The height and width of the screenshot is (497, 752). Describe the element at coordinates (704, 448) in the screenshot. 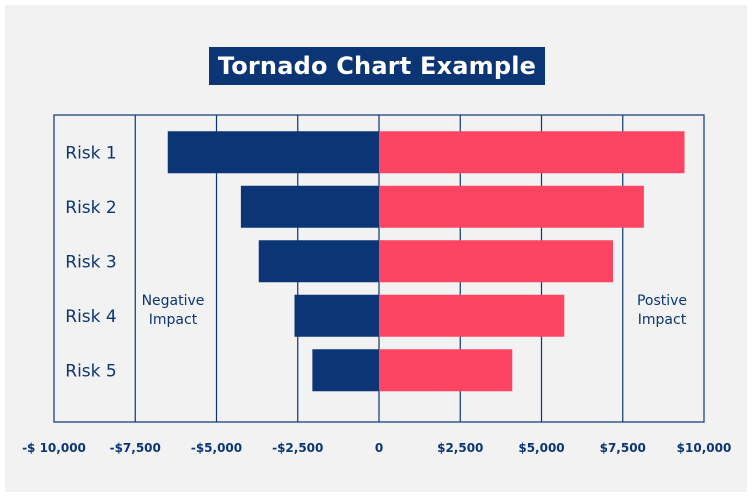

I see `x-tick-label-8: $10,000` at that location.